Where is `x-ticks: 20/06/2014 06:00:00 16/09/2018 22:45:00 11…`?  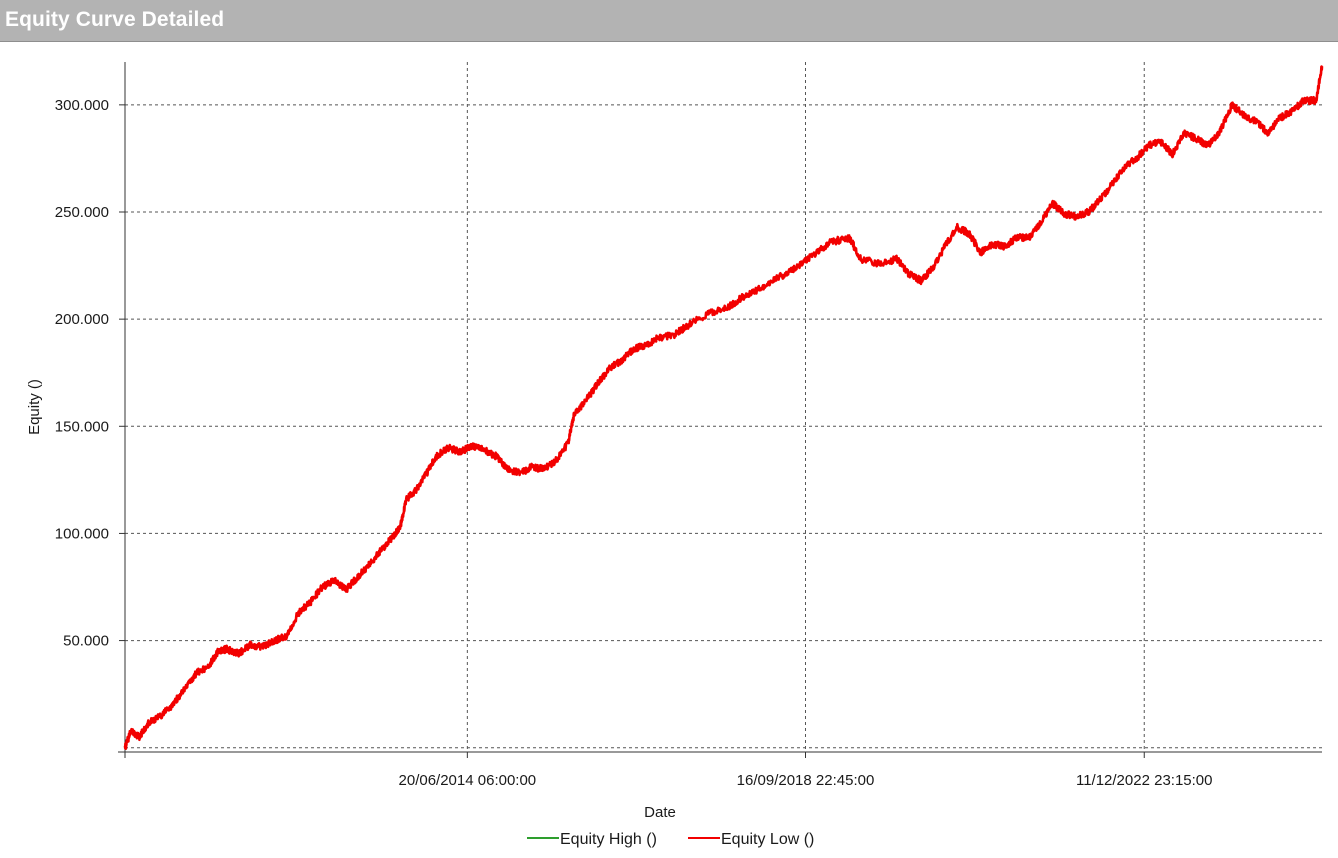
x-ticks: 20/06/2014 06:00:00 16/09/2018 22:45:00 11… is located at coordinates (668, 770).